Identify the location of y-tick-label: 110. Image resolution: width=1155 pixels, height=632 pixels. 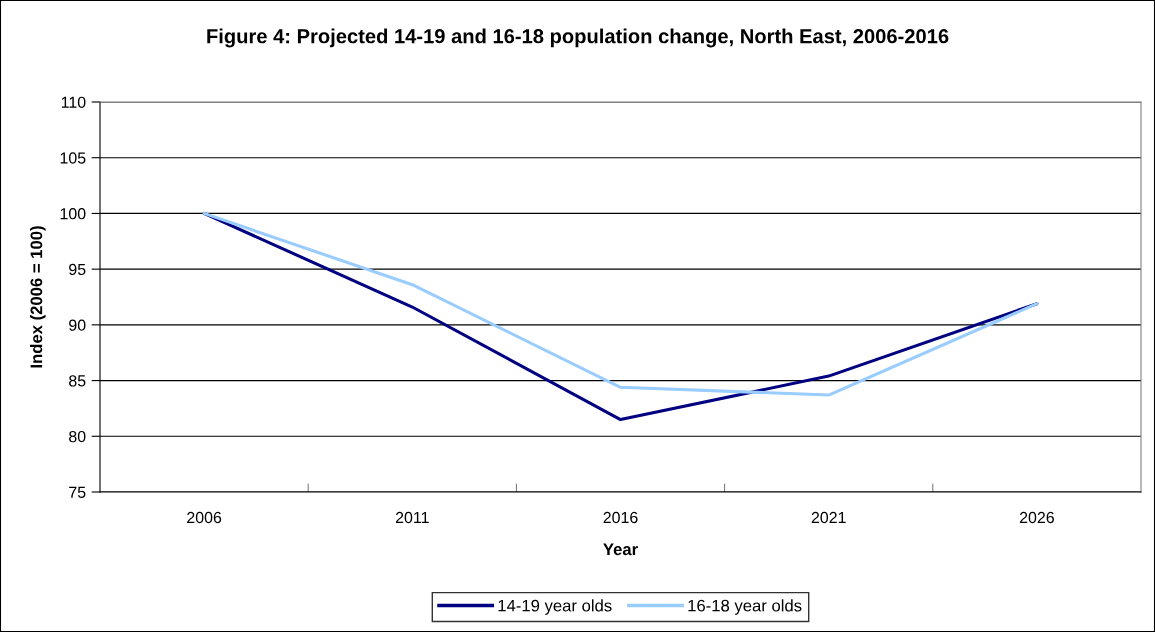
(73, 102).